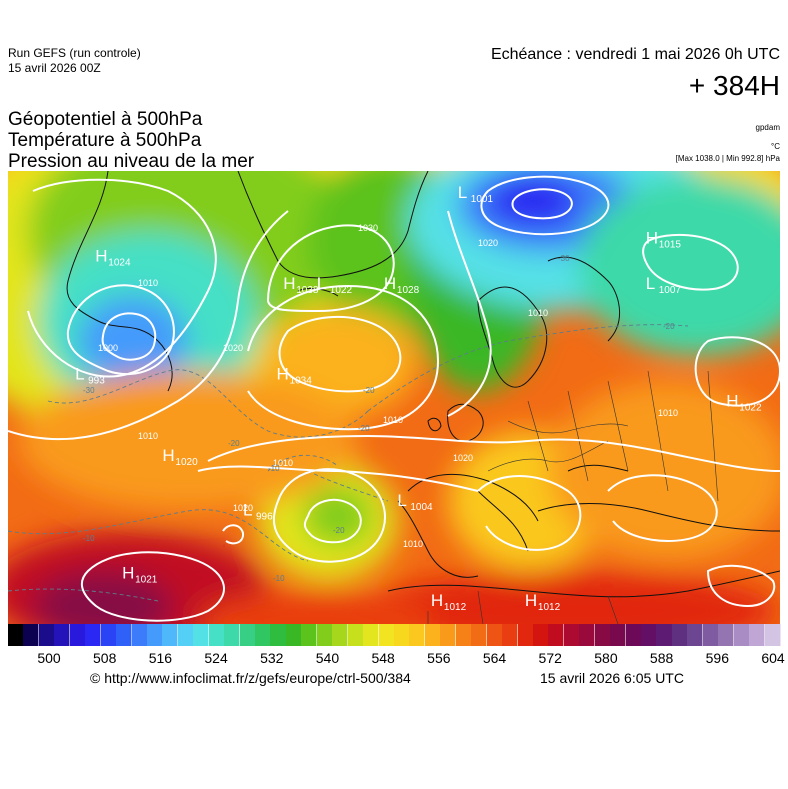 The height and width of the screenshot is (789, 788). I want to click on colorbar-tick-label: 548, so click(383, 658).